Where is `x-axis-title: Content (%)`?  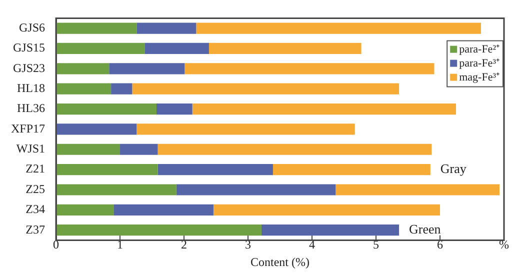 x-axis-title: Content (%) is located at coordinates (280, 261).